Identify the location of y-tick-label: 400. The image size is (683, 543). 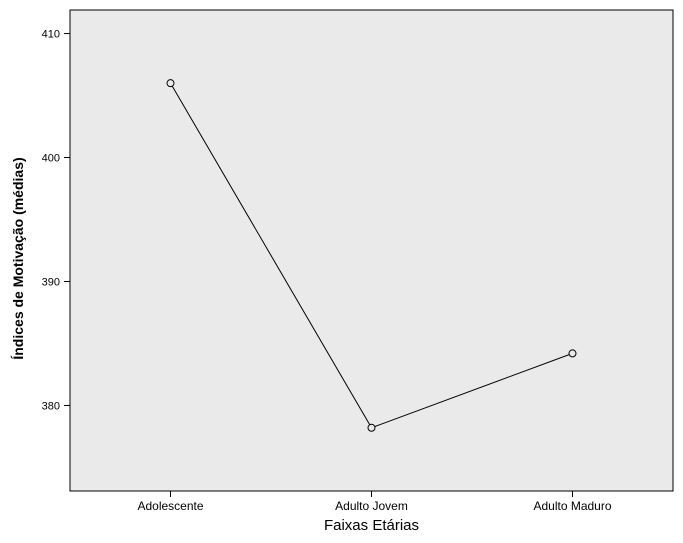
(51, 159).